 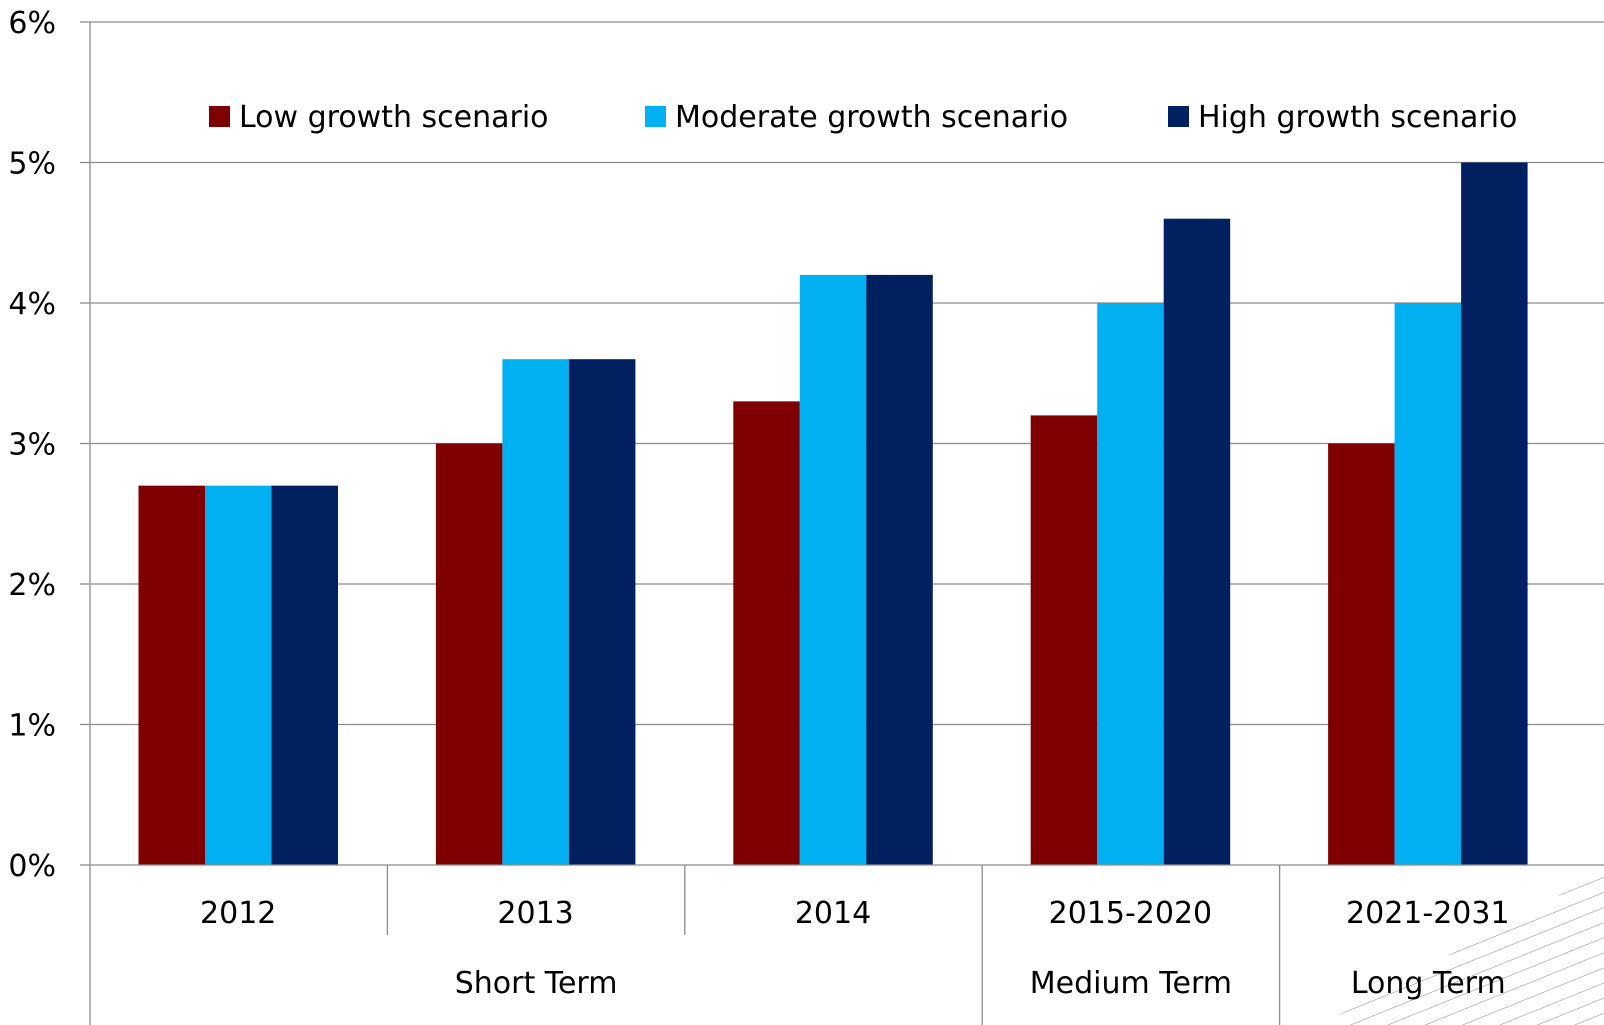 What do you see at coordinates (1428, 584) in the screenshot?
I see `bar-moderate-growth-scenario-2021-2031` at bounding box center [1428, 584].